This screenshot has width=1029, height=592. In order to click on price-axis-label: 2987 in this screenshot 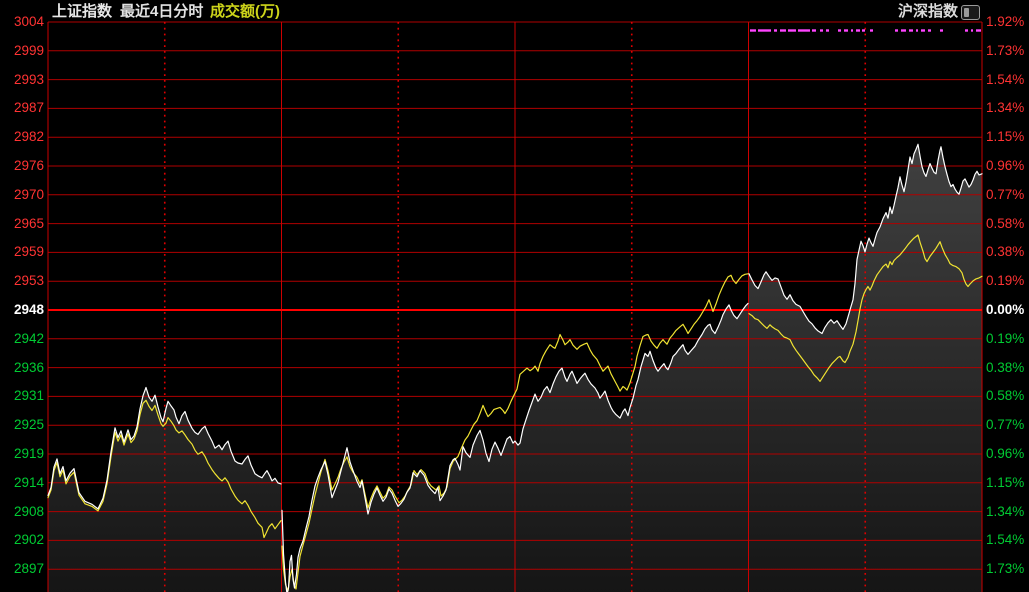, I will do `click(28, 108)`.